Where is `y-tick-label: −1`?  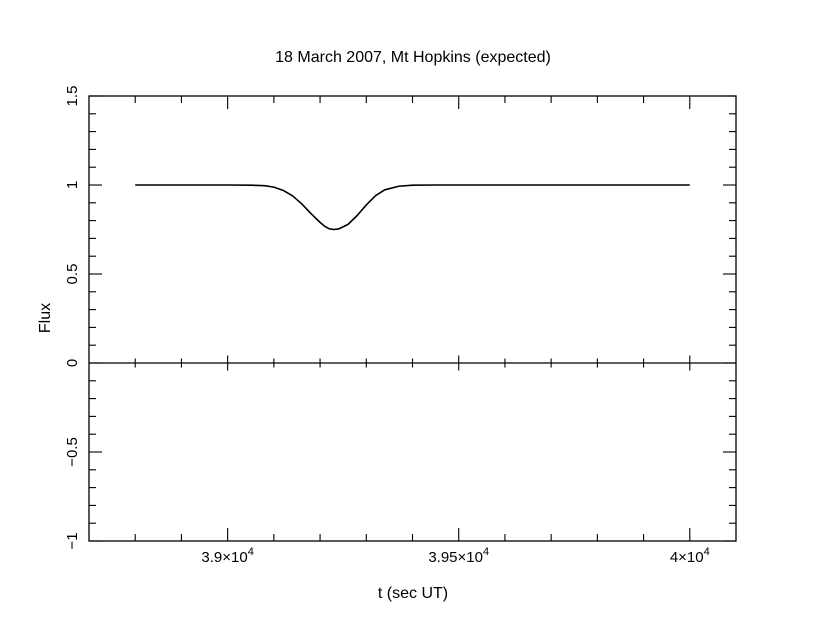 y-tick-label: −1 is located at coordinates (72, 540).